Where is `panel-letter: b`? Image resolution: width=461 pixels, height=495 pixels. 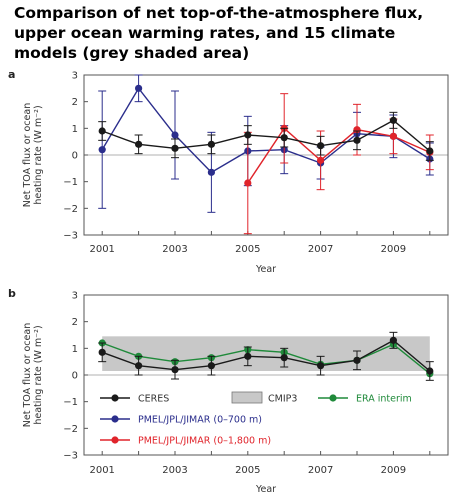 panel-letter: b is located at coordinates (12, 293).